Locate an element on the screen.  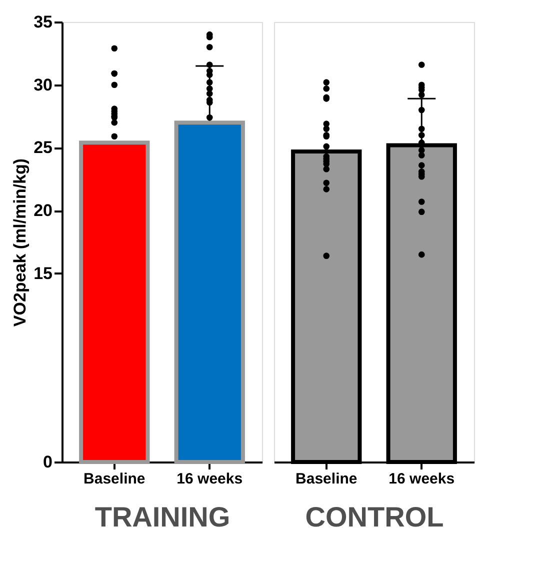
y-axis-title: VO2peak (ml/min/kg) is located at coordinates (20, 242).